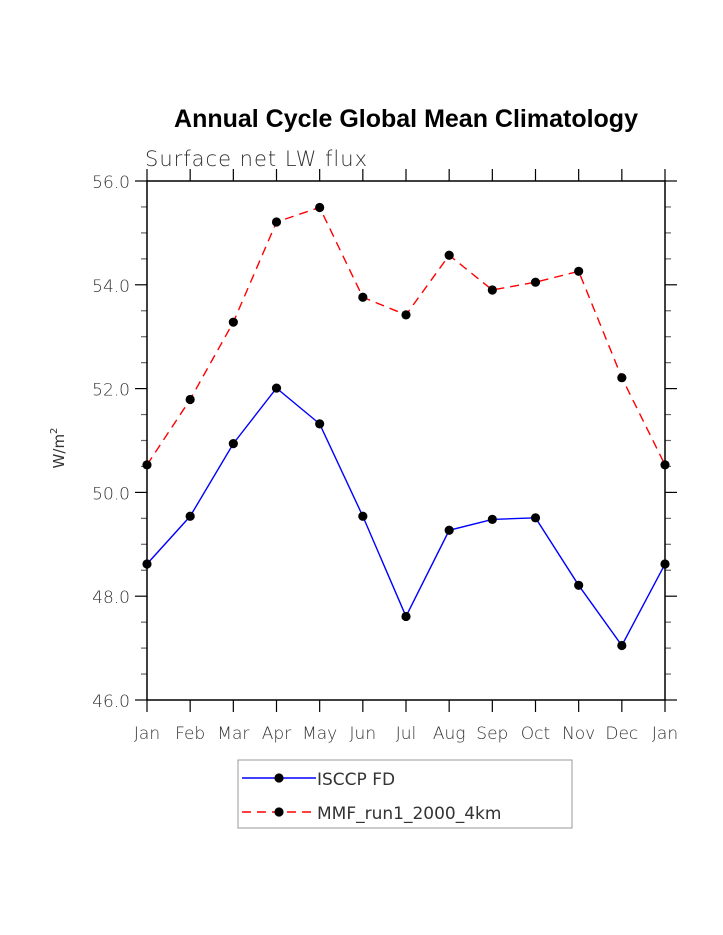 The width and height of the screenshot is (723, 935). Describe the element at coordinates (190, 734) in the screenshot. I see `x-tick-label: Feb` at that location.